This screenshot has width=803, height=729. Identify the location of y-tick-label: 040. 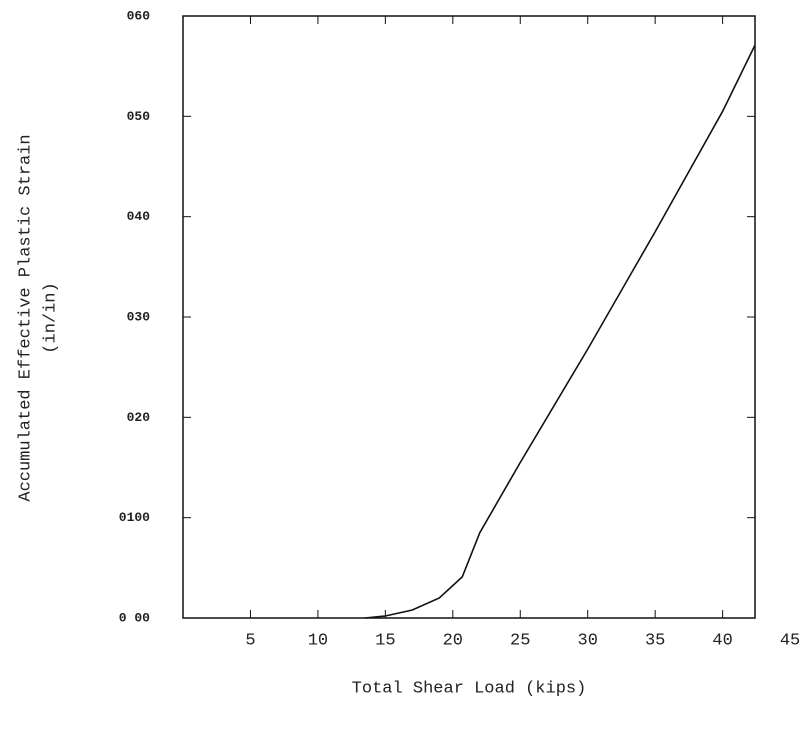
(139, 216).